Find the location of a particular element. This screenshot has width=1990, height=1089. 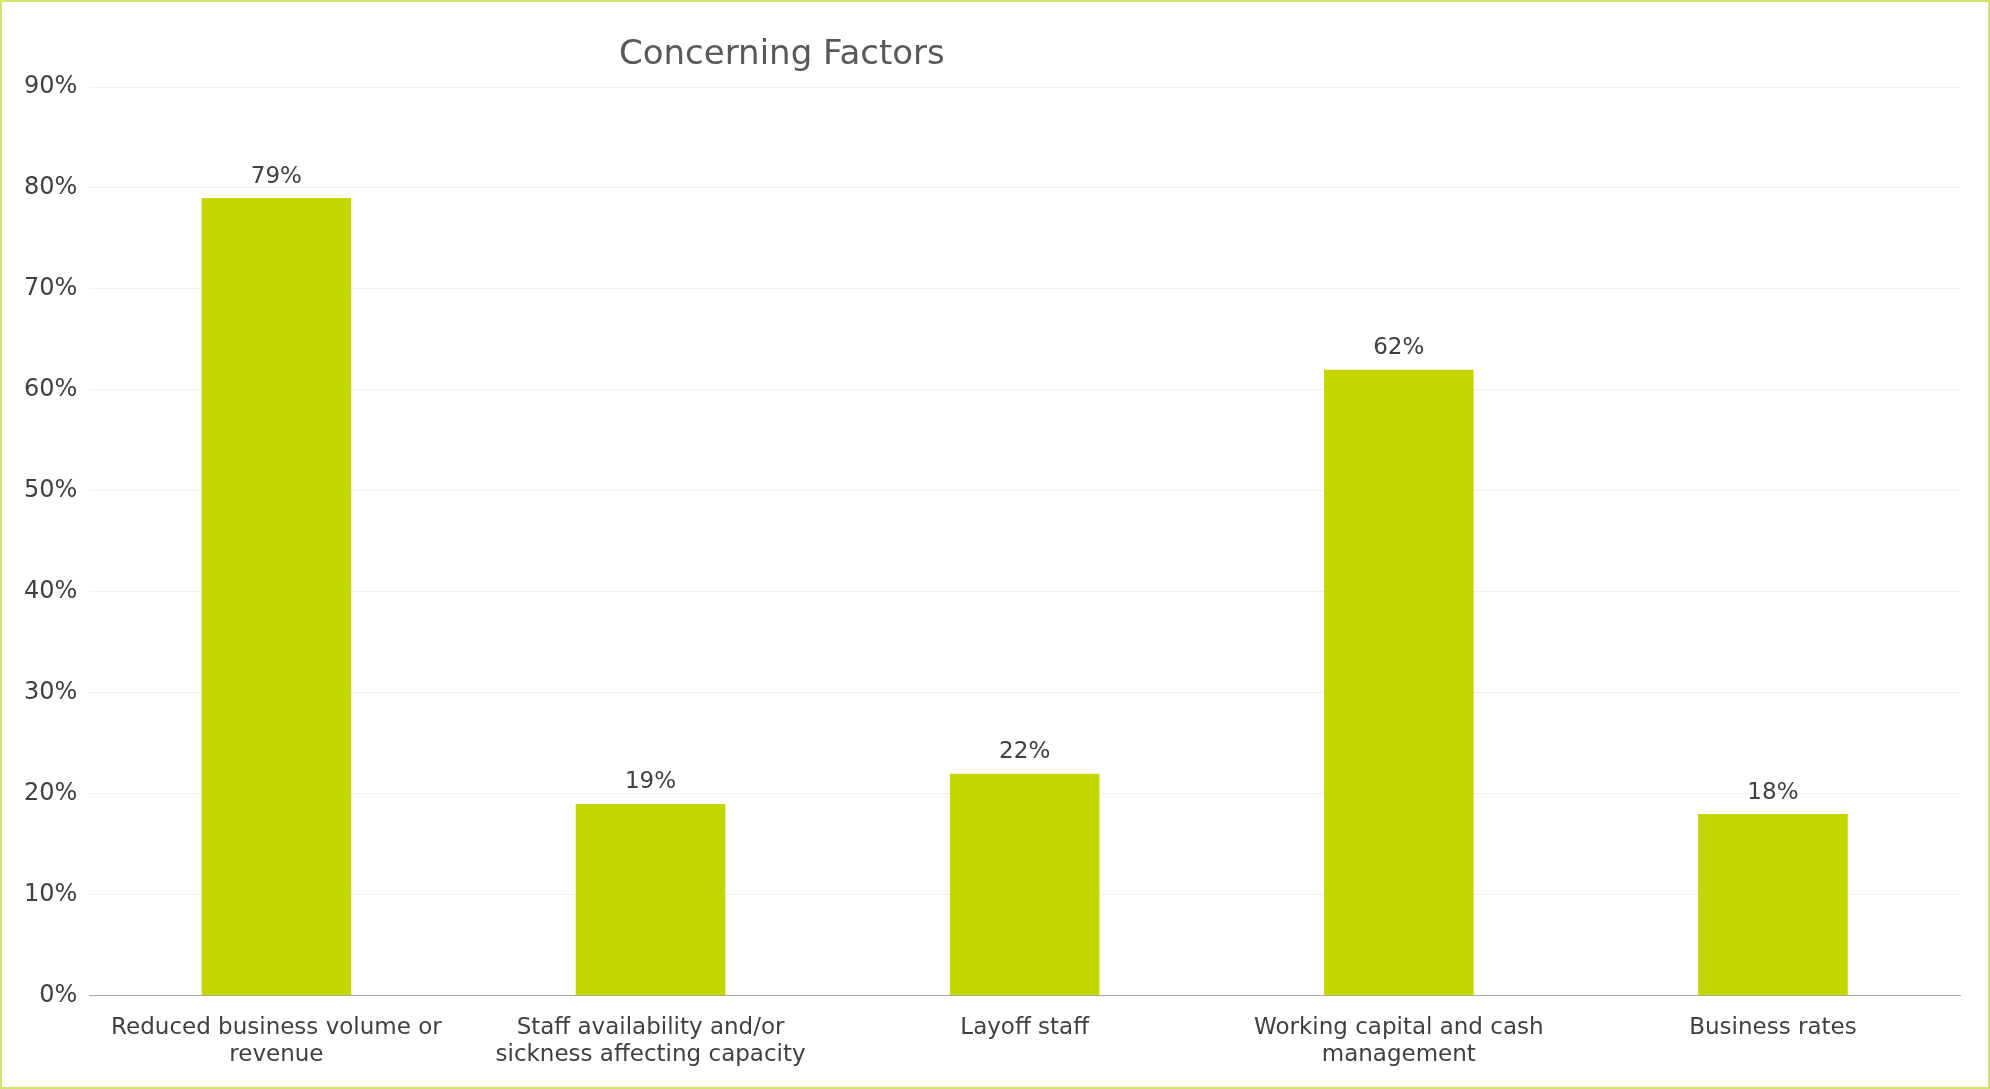

y-tick-label: 50% is located at coordinates (51, 489).